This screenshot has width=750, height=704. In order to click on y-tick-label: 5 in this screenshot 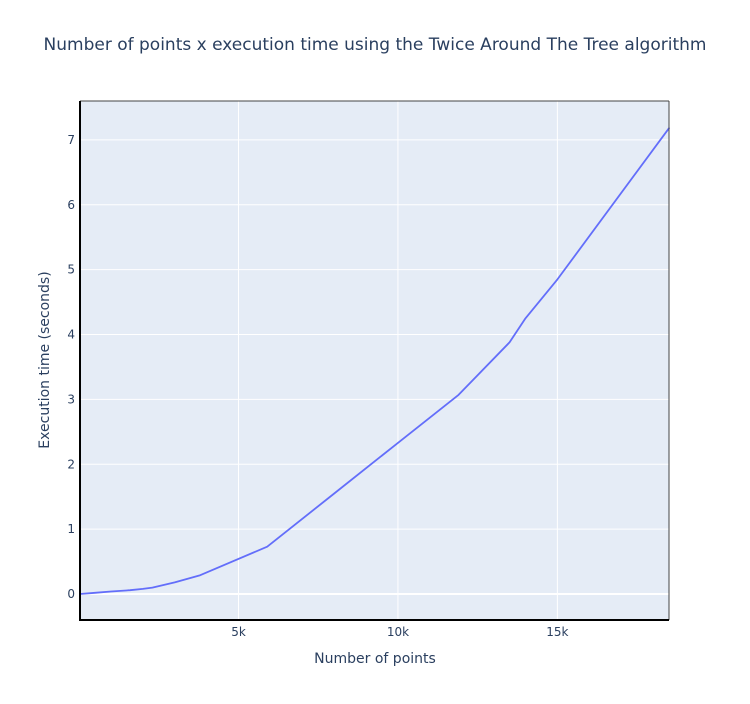, I will do `click(71, 270)`.